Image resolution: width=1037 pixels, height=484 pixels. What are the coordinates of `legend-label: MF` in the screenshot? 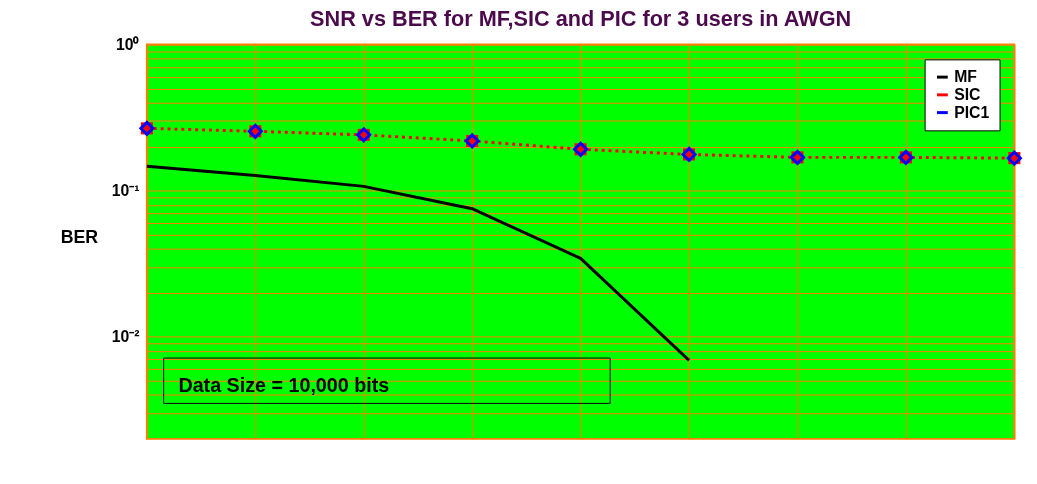 It's located at (966, 77).